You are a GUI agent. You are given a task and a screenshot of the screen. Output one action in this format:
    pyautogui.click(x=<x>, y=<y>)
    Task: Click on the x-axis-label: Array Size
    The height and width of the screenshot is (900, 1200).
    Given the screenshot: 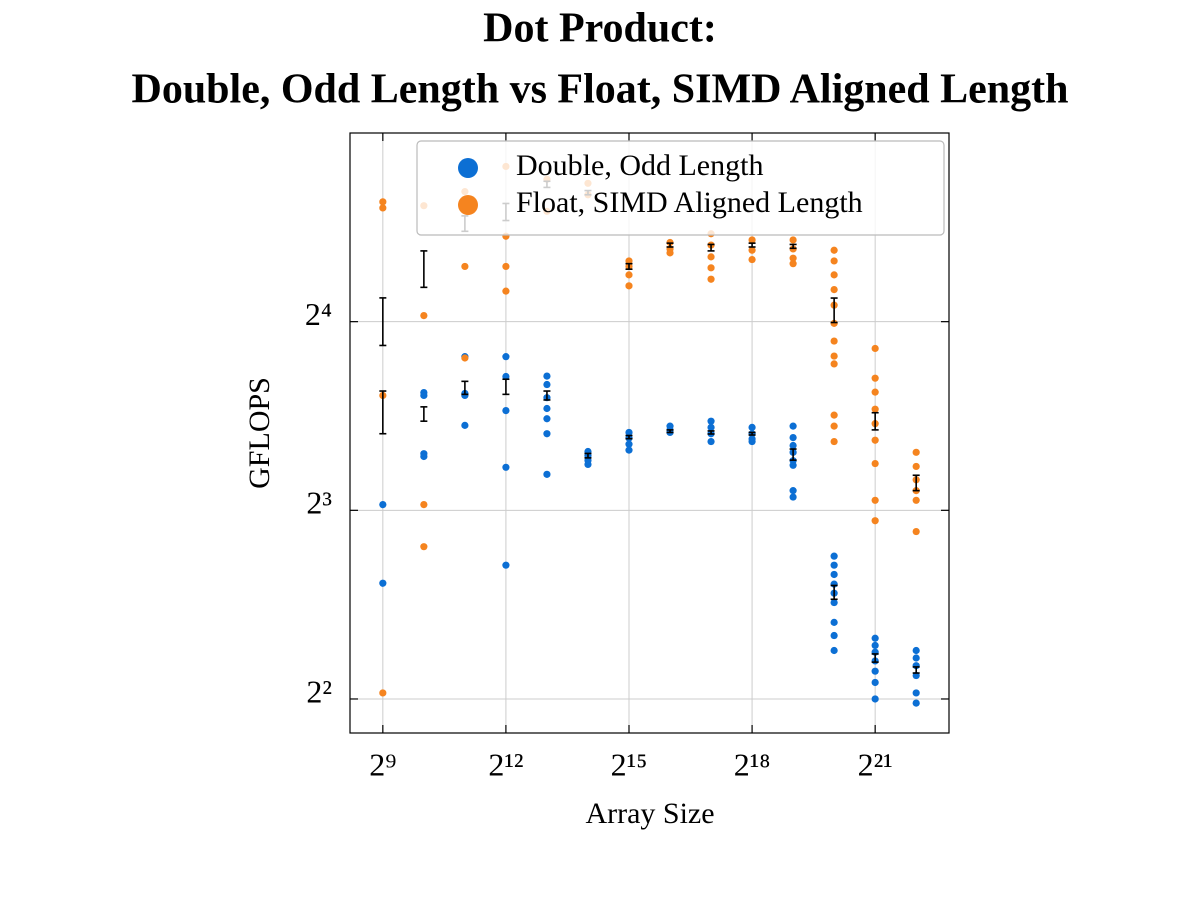 What is the action you would take?
    pyautogui.click(x=649, y=813)
    